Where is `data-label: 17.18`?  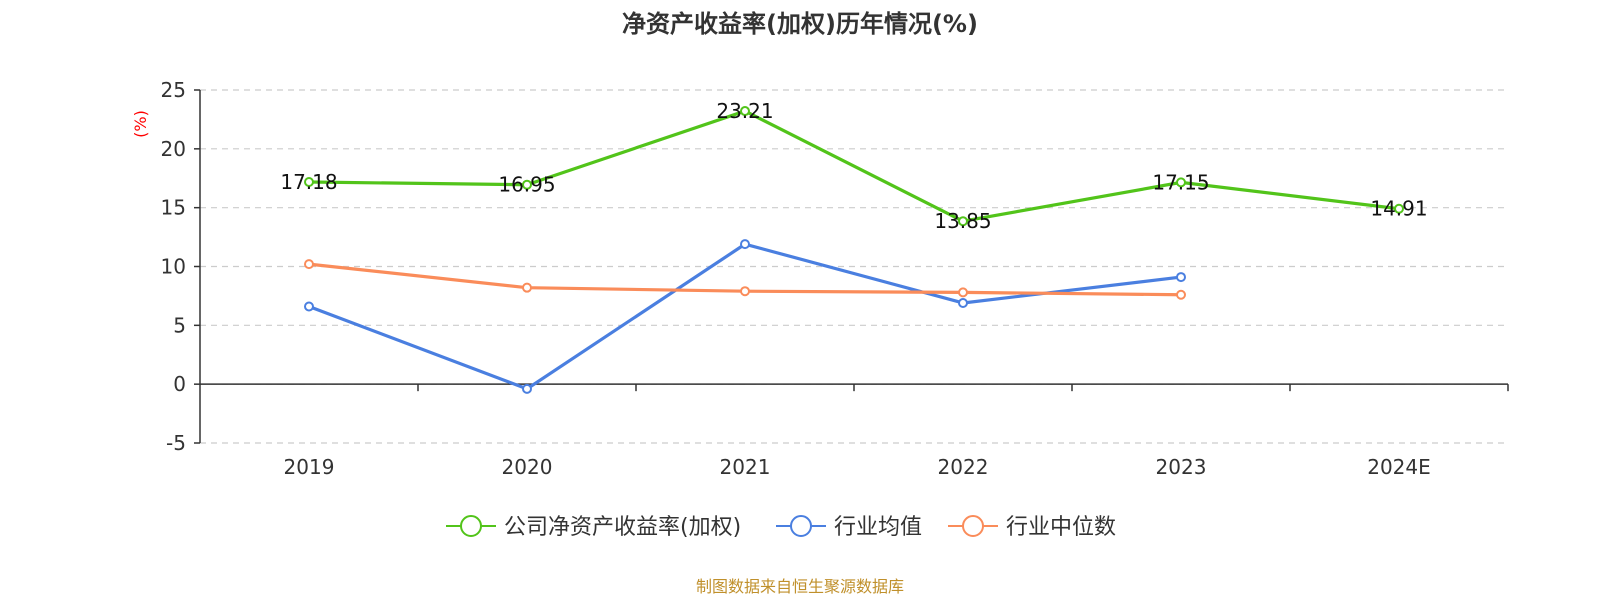 data-label: 17.18 is located at coordinates (308, 182).